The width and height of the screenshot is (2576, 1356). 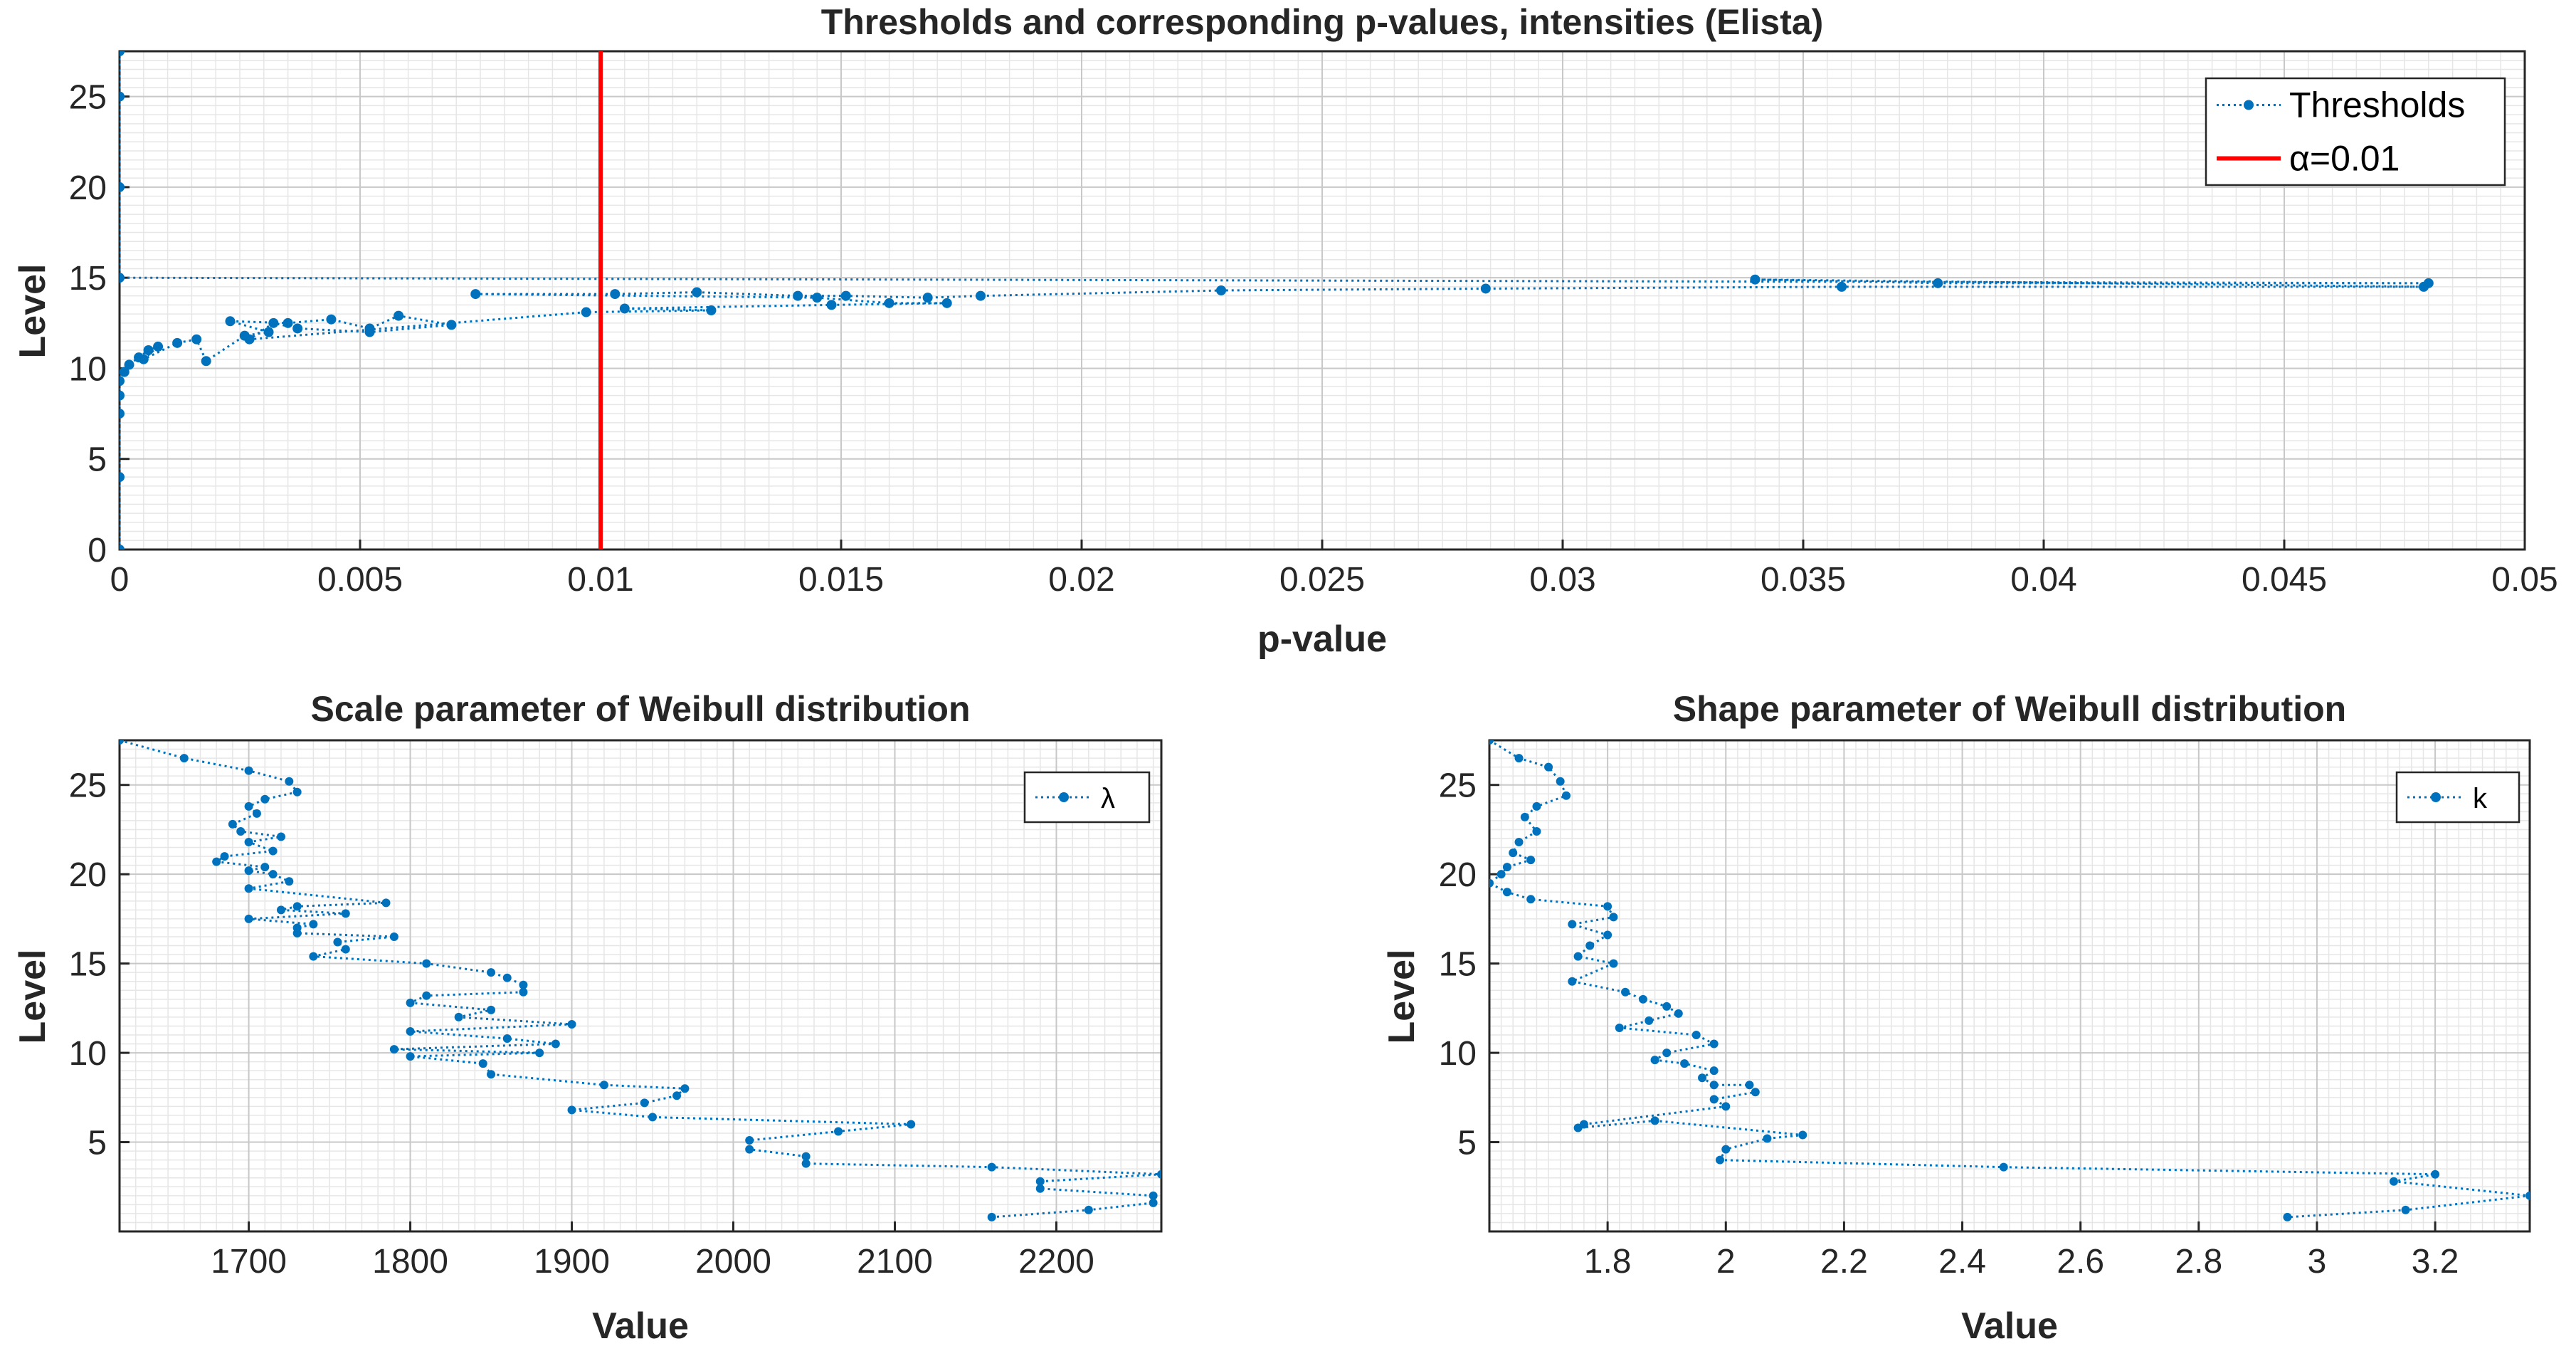 What do you see at coordinates (1087, 797) in the screenshot?
I see `legend: λ` at bounding box center [1087, 797].